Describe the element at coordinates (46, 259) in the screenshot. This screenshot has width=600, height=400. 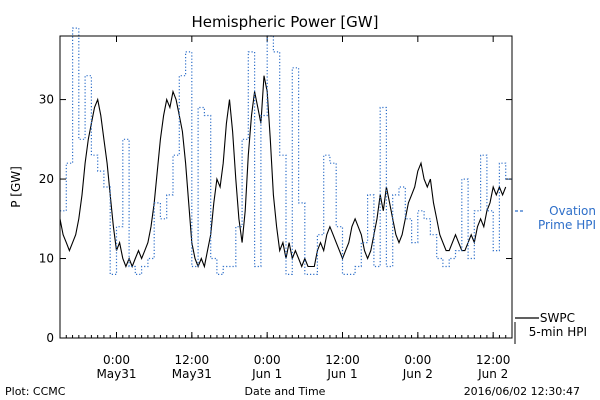
I see `y-tick-label: 10` at that location.